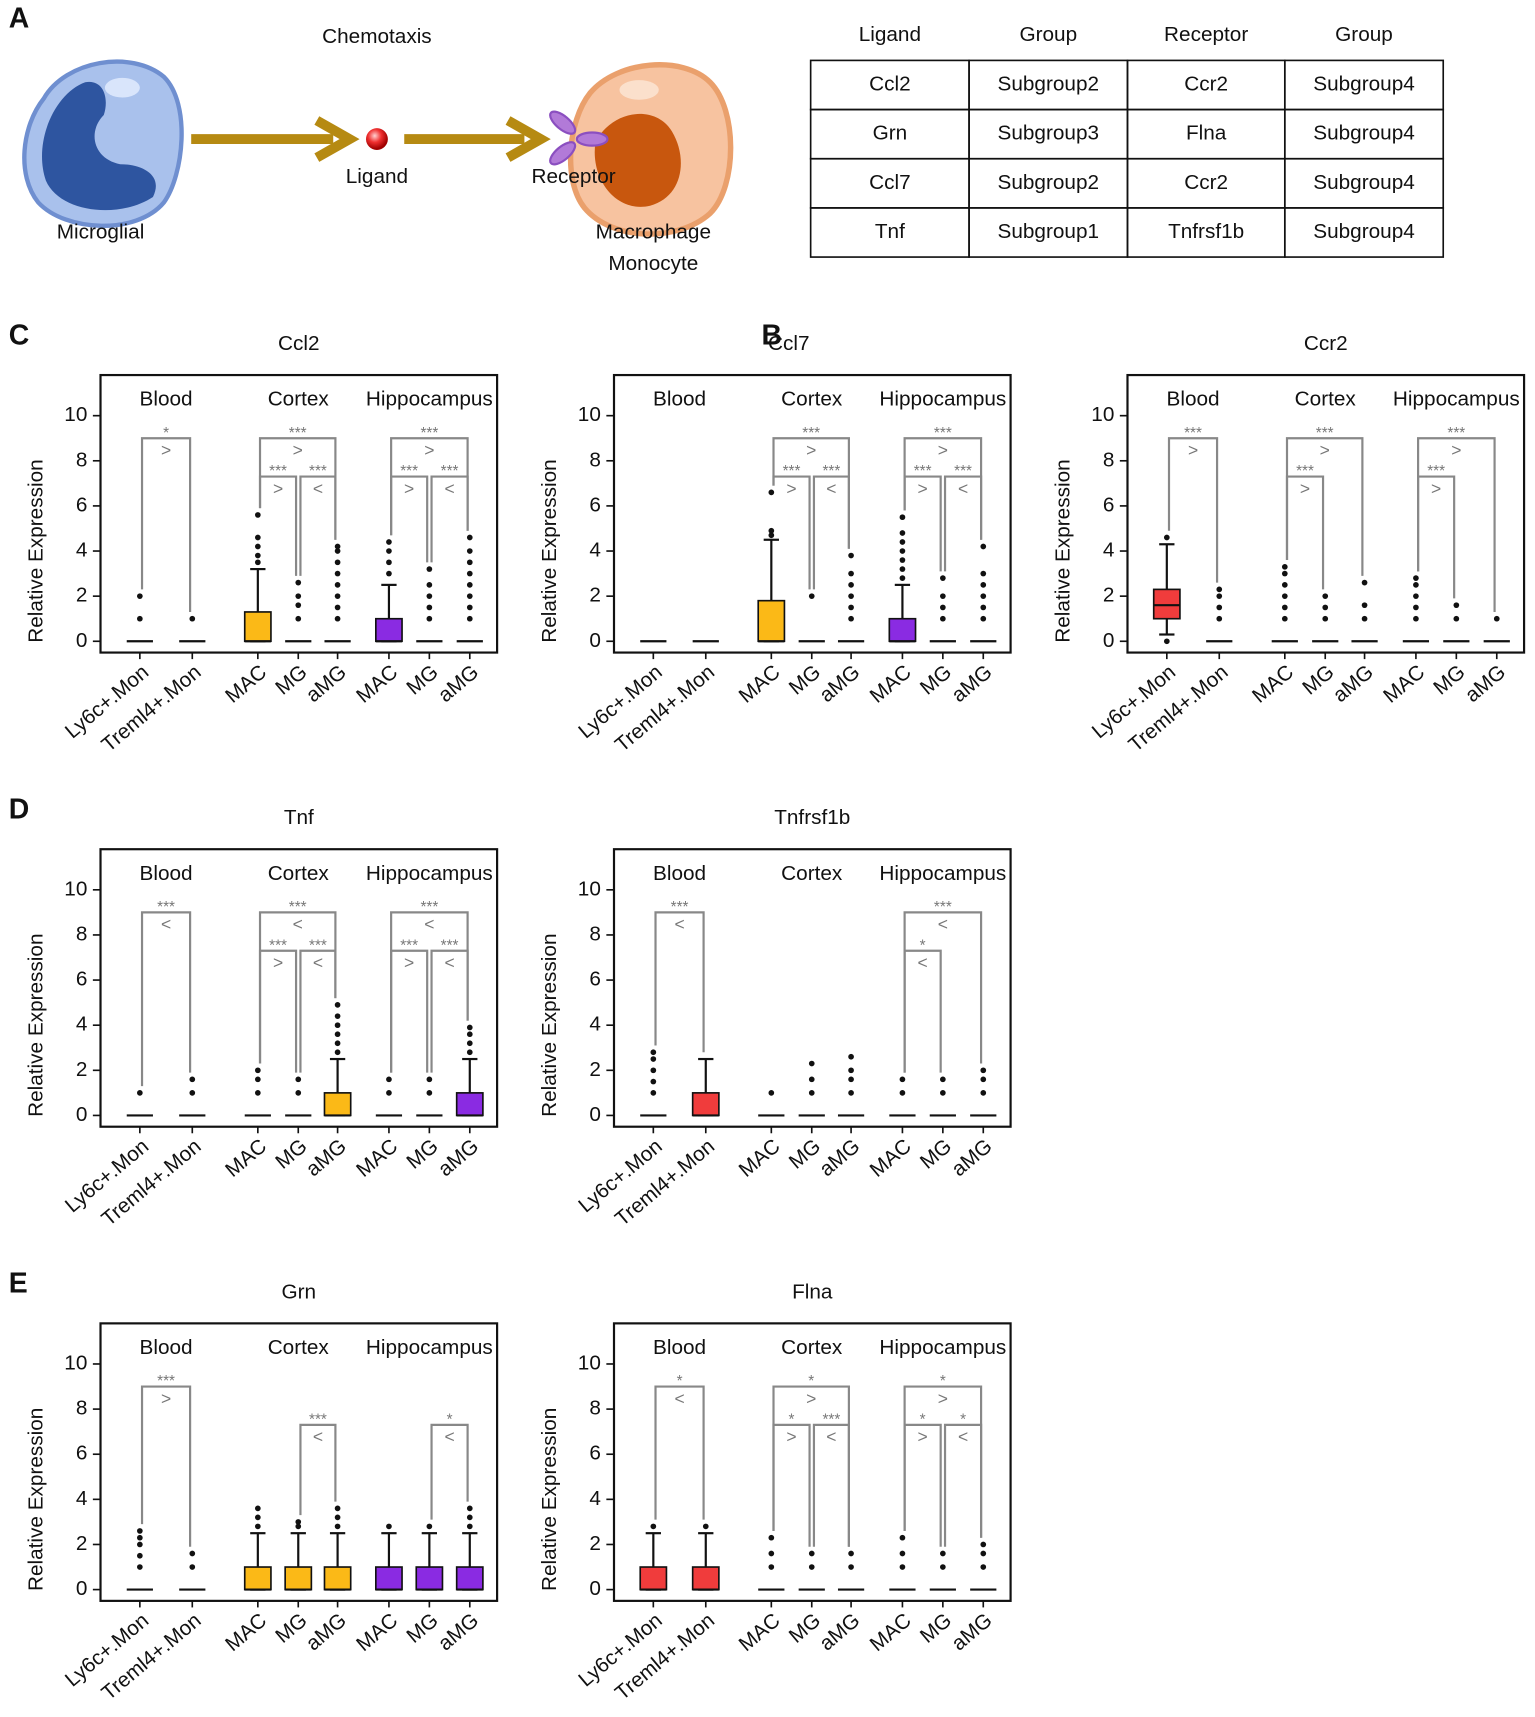 This screenshot has height=1717, width=1535. I want to click on chart-title: Ccr2, so click(1326, 343).